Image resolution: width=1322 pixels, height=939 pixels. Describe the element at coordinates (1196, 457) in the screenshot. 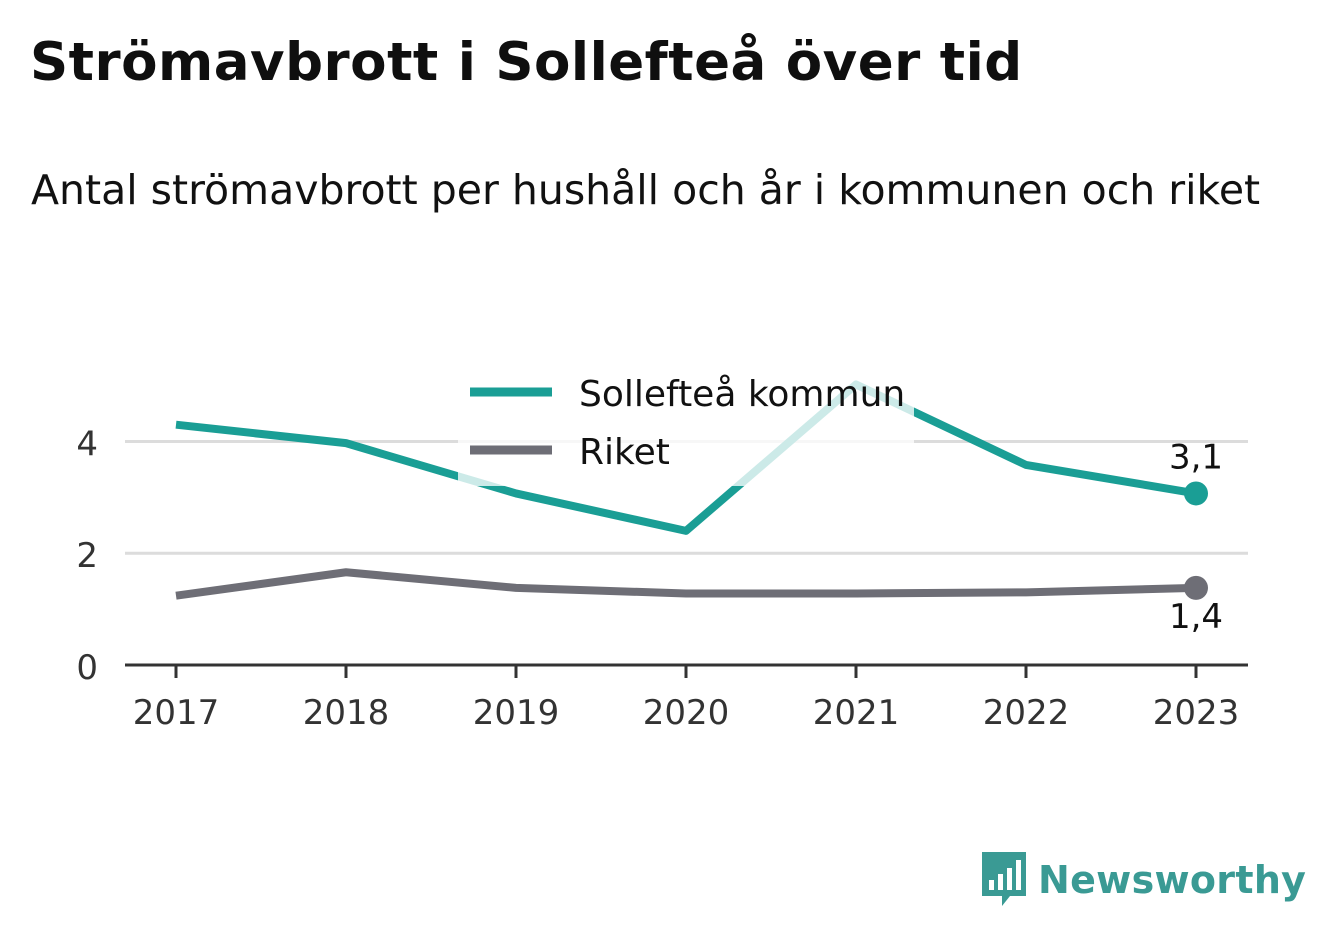

I see `end-value-label: 3,1` at that location.